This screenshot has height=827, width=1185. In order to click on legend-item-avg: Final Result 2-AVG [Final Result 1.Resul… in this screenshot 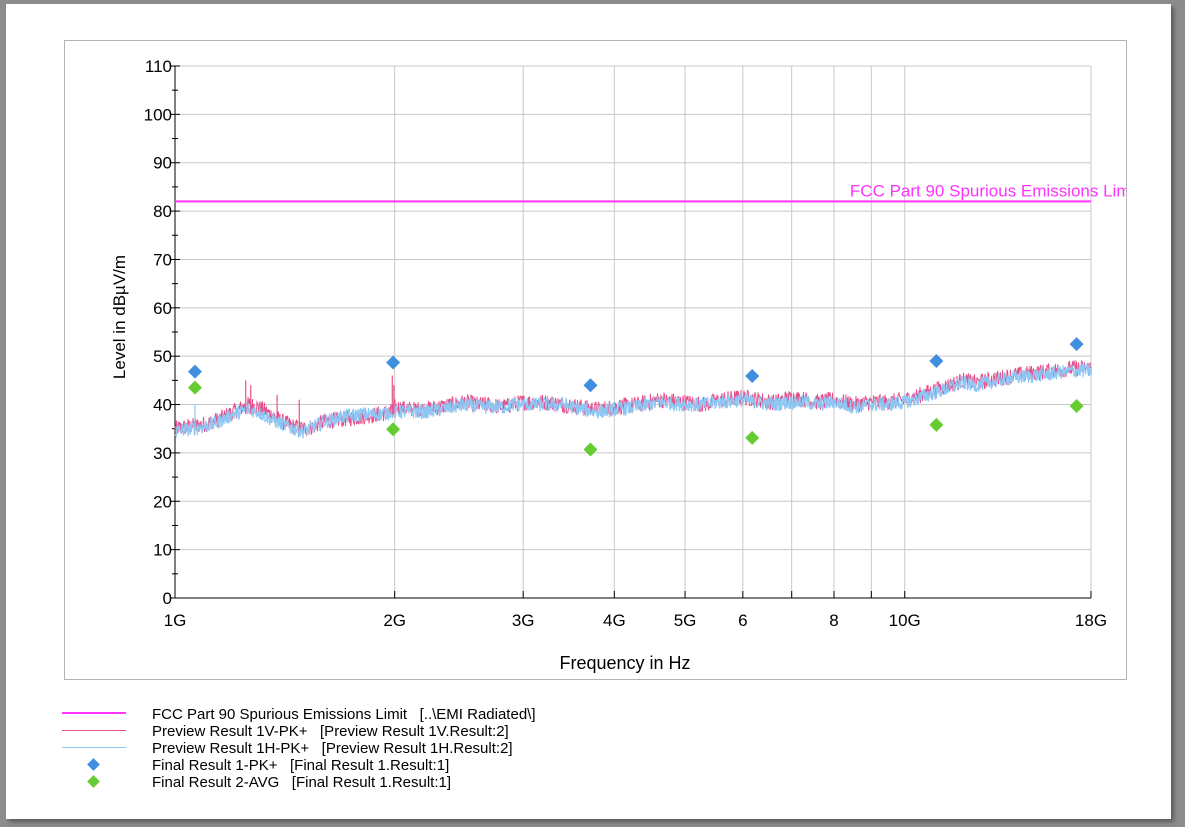, I will do `click(253, 782)`.